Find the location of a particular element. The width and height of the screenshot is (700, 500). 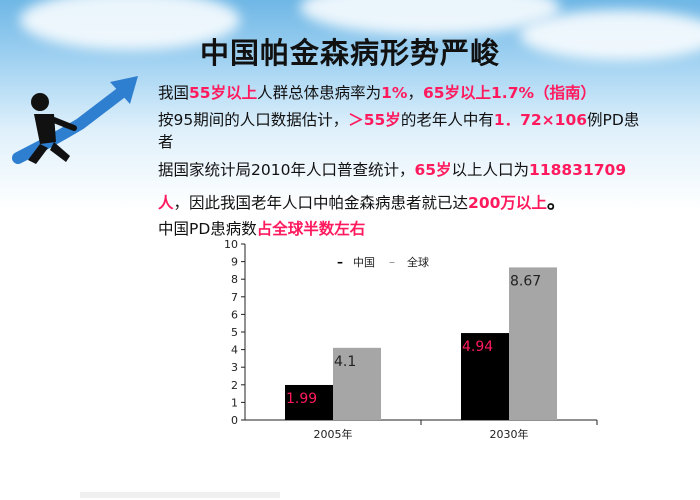

legend-swatch-global: – is located at coordinates (392, 262).